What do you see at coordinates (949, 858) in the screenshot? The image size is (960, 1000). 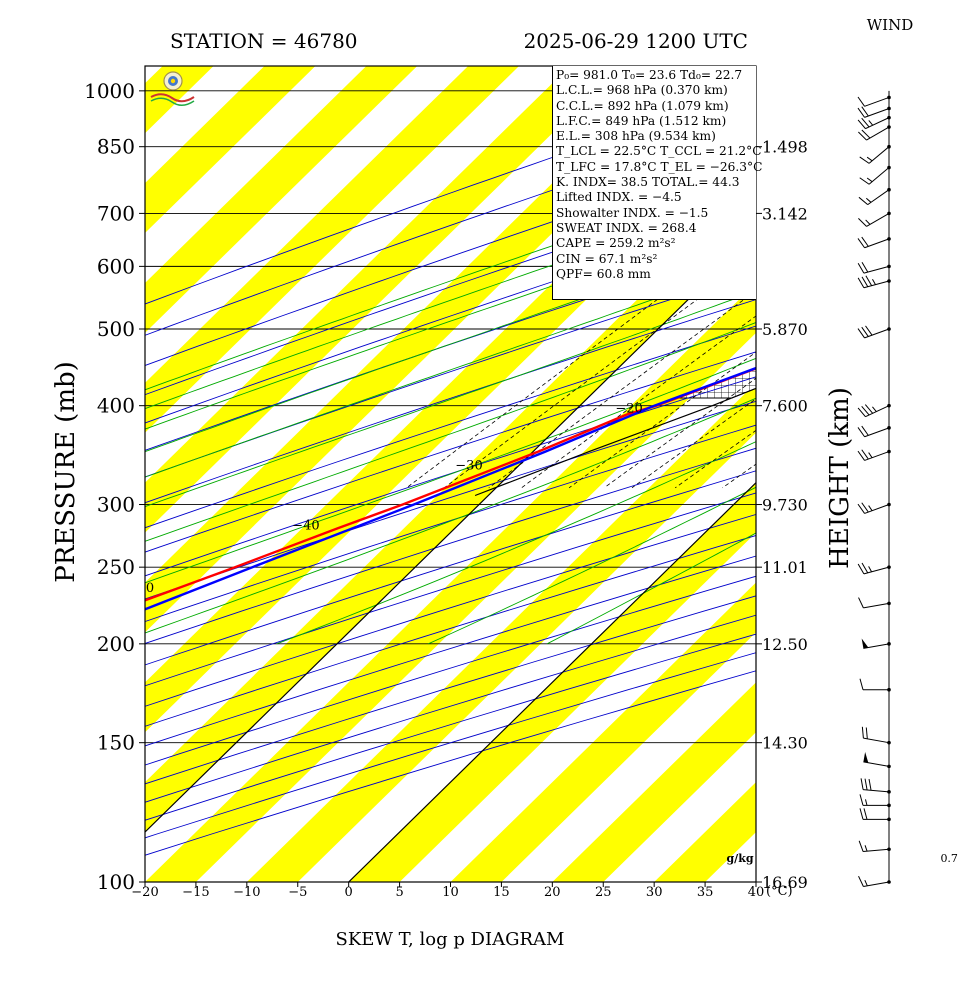 I see `mixing-ratio-label: 0.7` at bounding box center [949, 858].